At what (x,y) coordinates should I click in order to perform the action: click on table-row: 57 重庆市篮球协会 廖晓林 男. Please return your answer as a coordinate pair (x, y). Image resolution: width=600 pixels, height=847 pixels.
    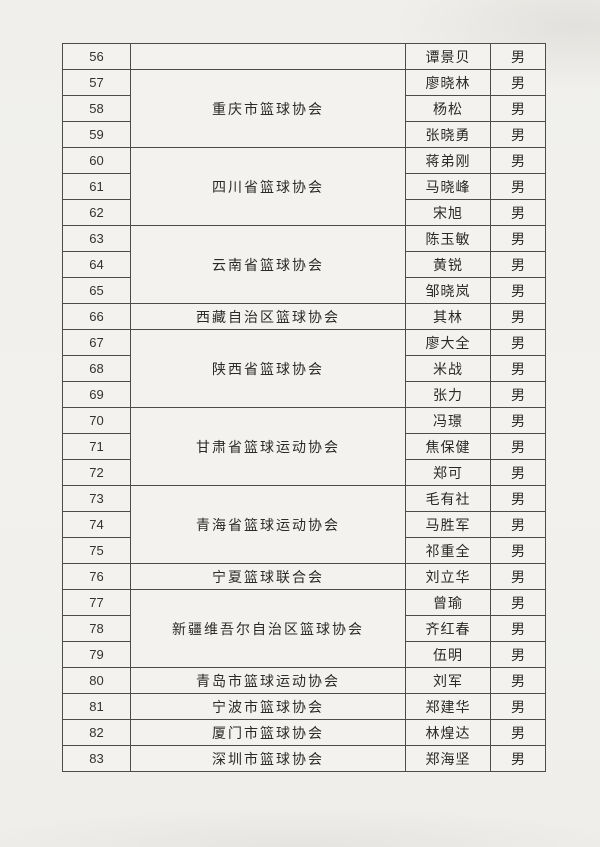
    Looking at the image, I should click on (304, 108).